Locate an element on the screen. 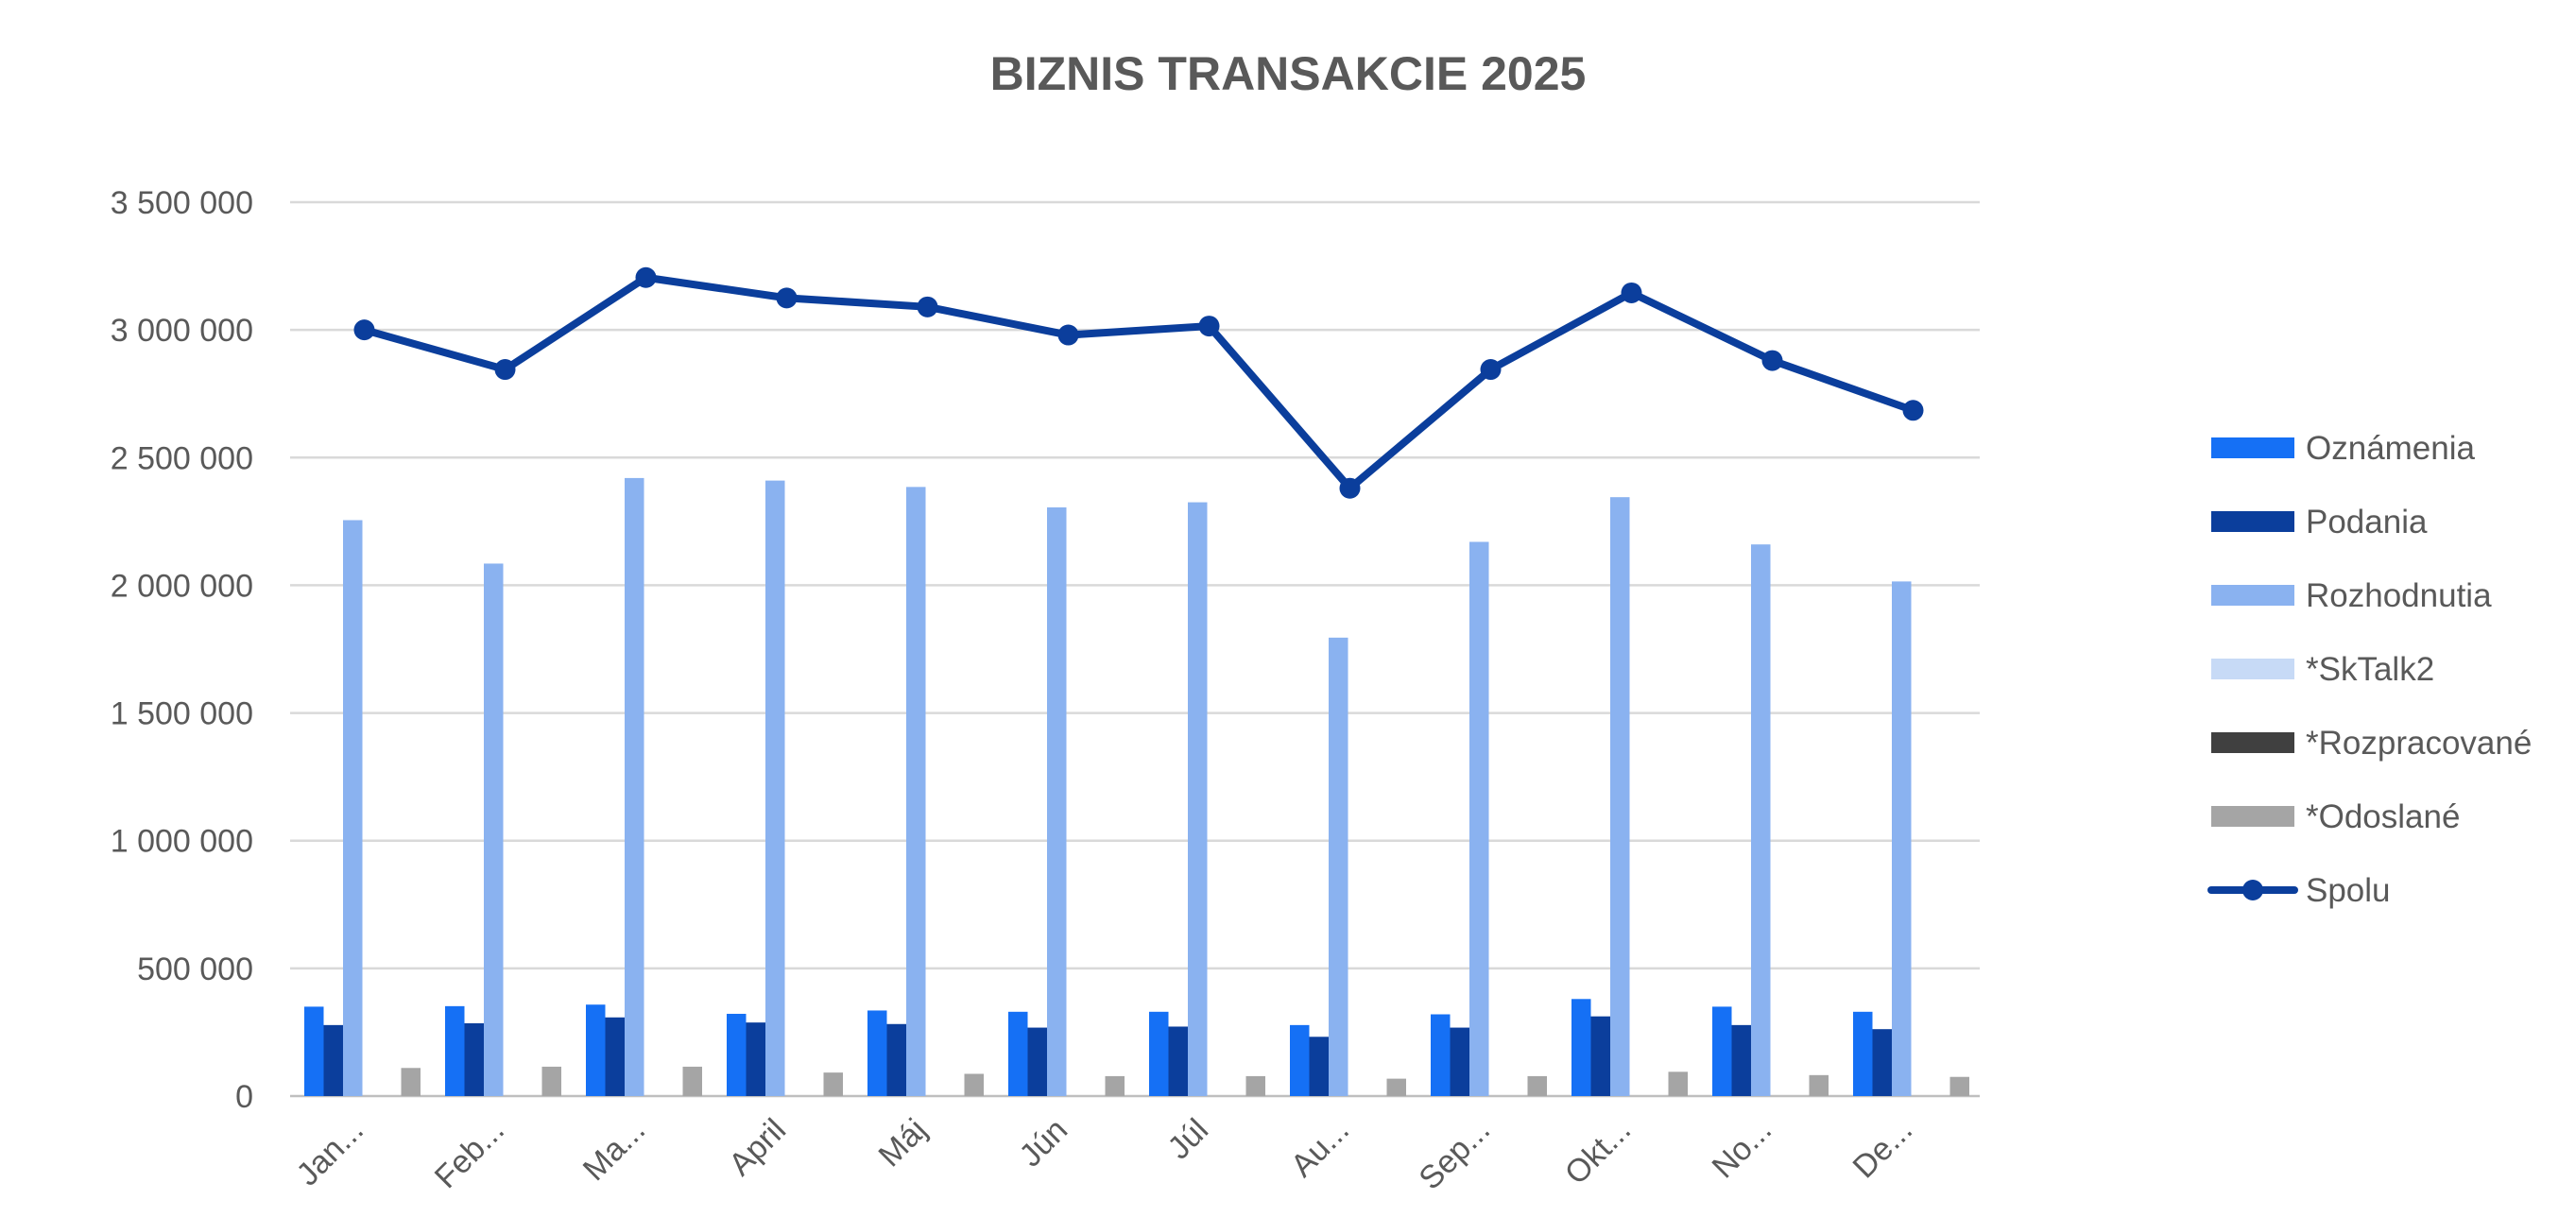  y-tick-label: 2 500 000 is located at coordinates (182, 458).